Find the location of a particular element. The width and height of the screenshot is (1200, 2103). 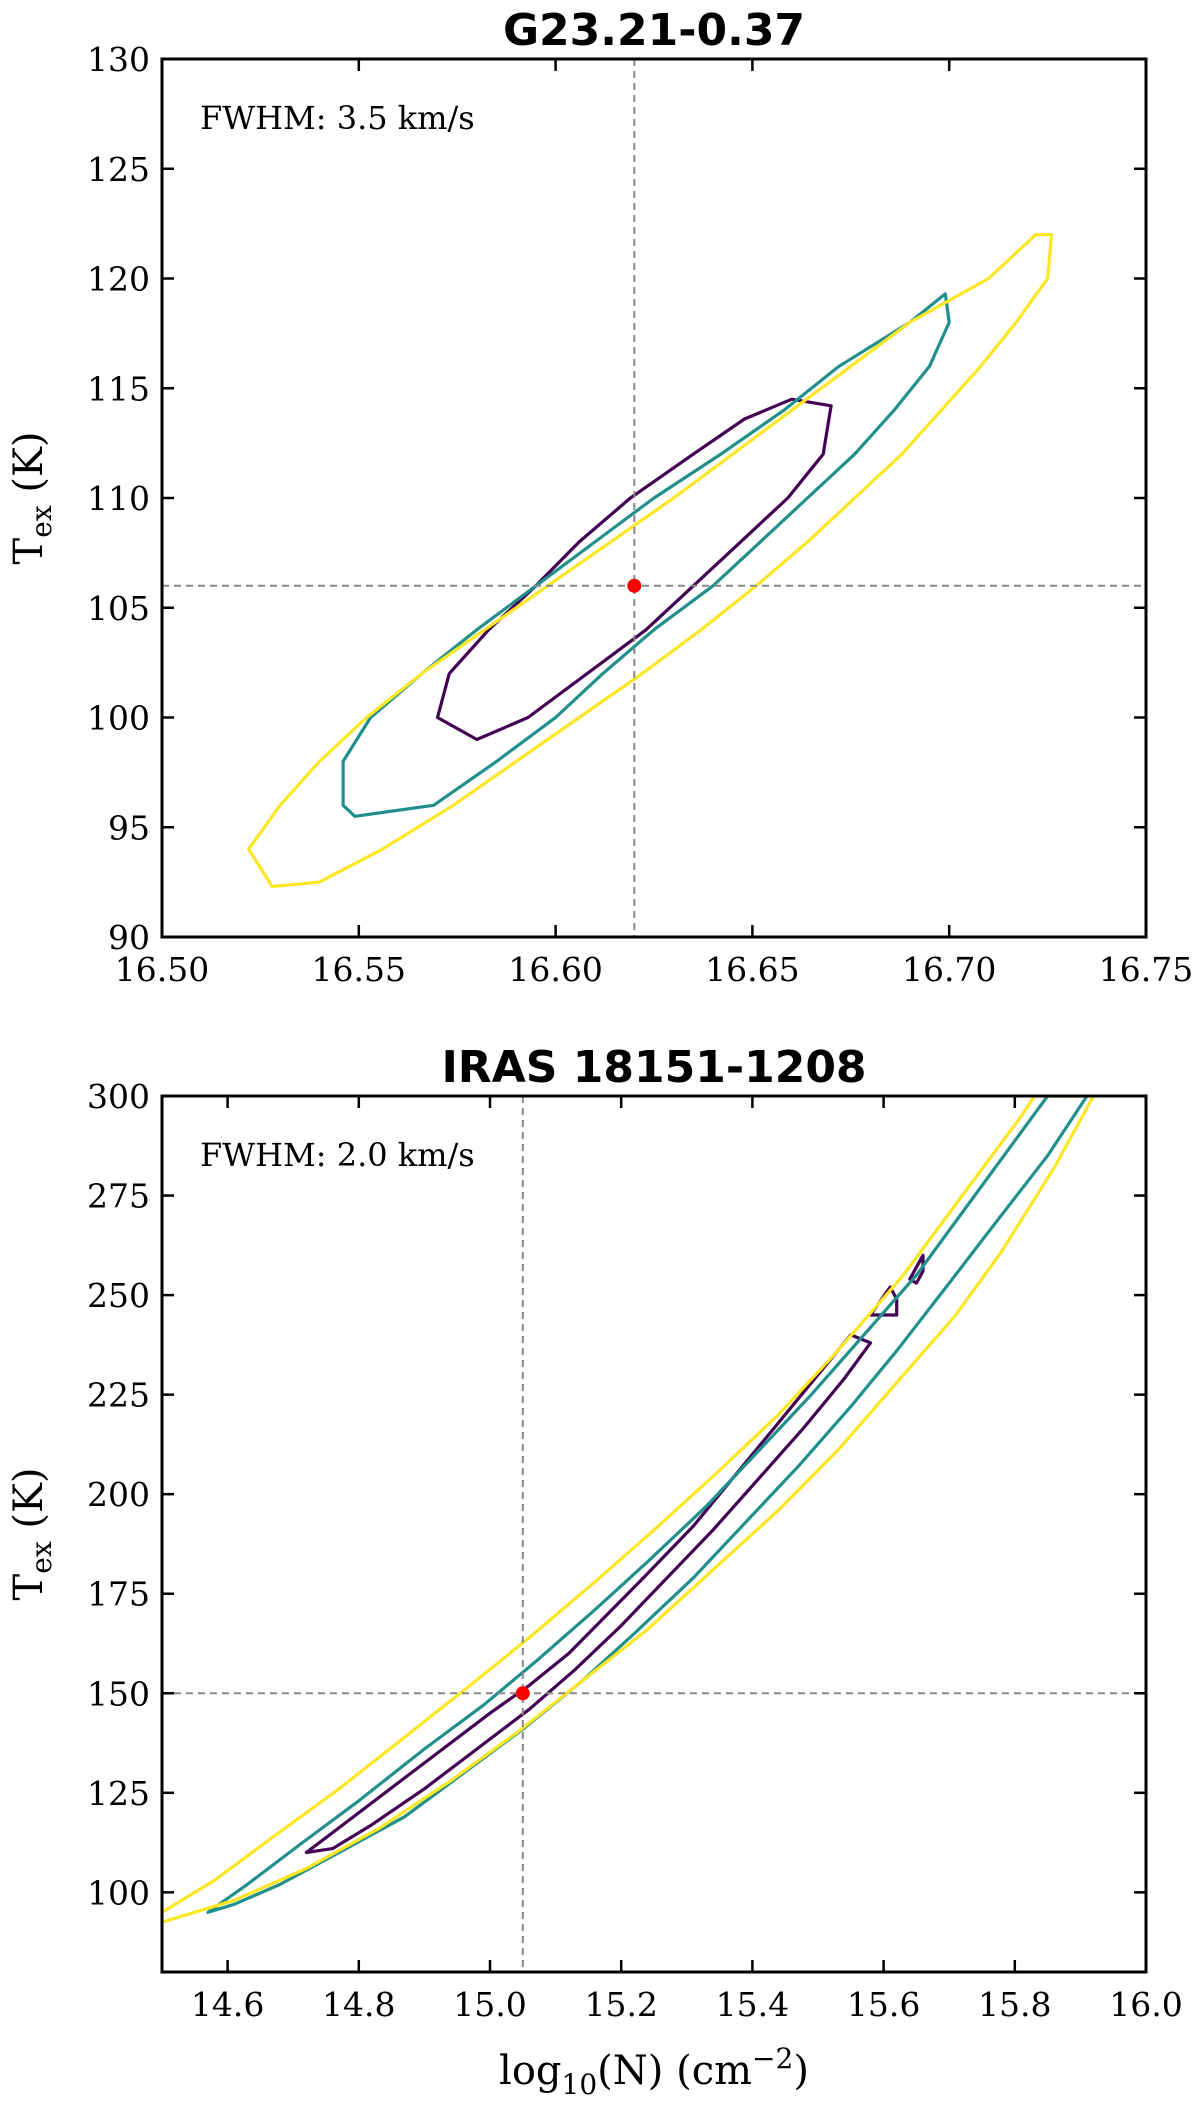

chart2-xlabel-sup: −2 is located at coordinates (772, 2058).